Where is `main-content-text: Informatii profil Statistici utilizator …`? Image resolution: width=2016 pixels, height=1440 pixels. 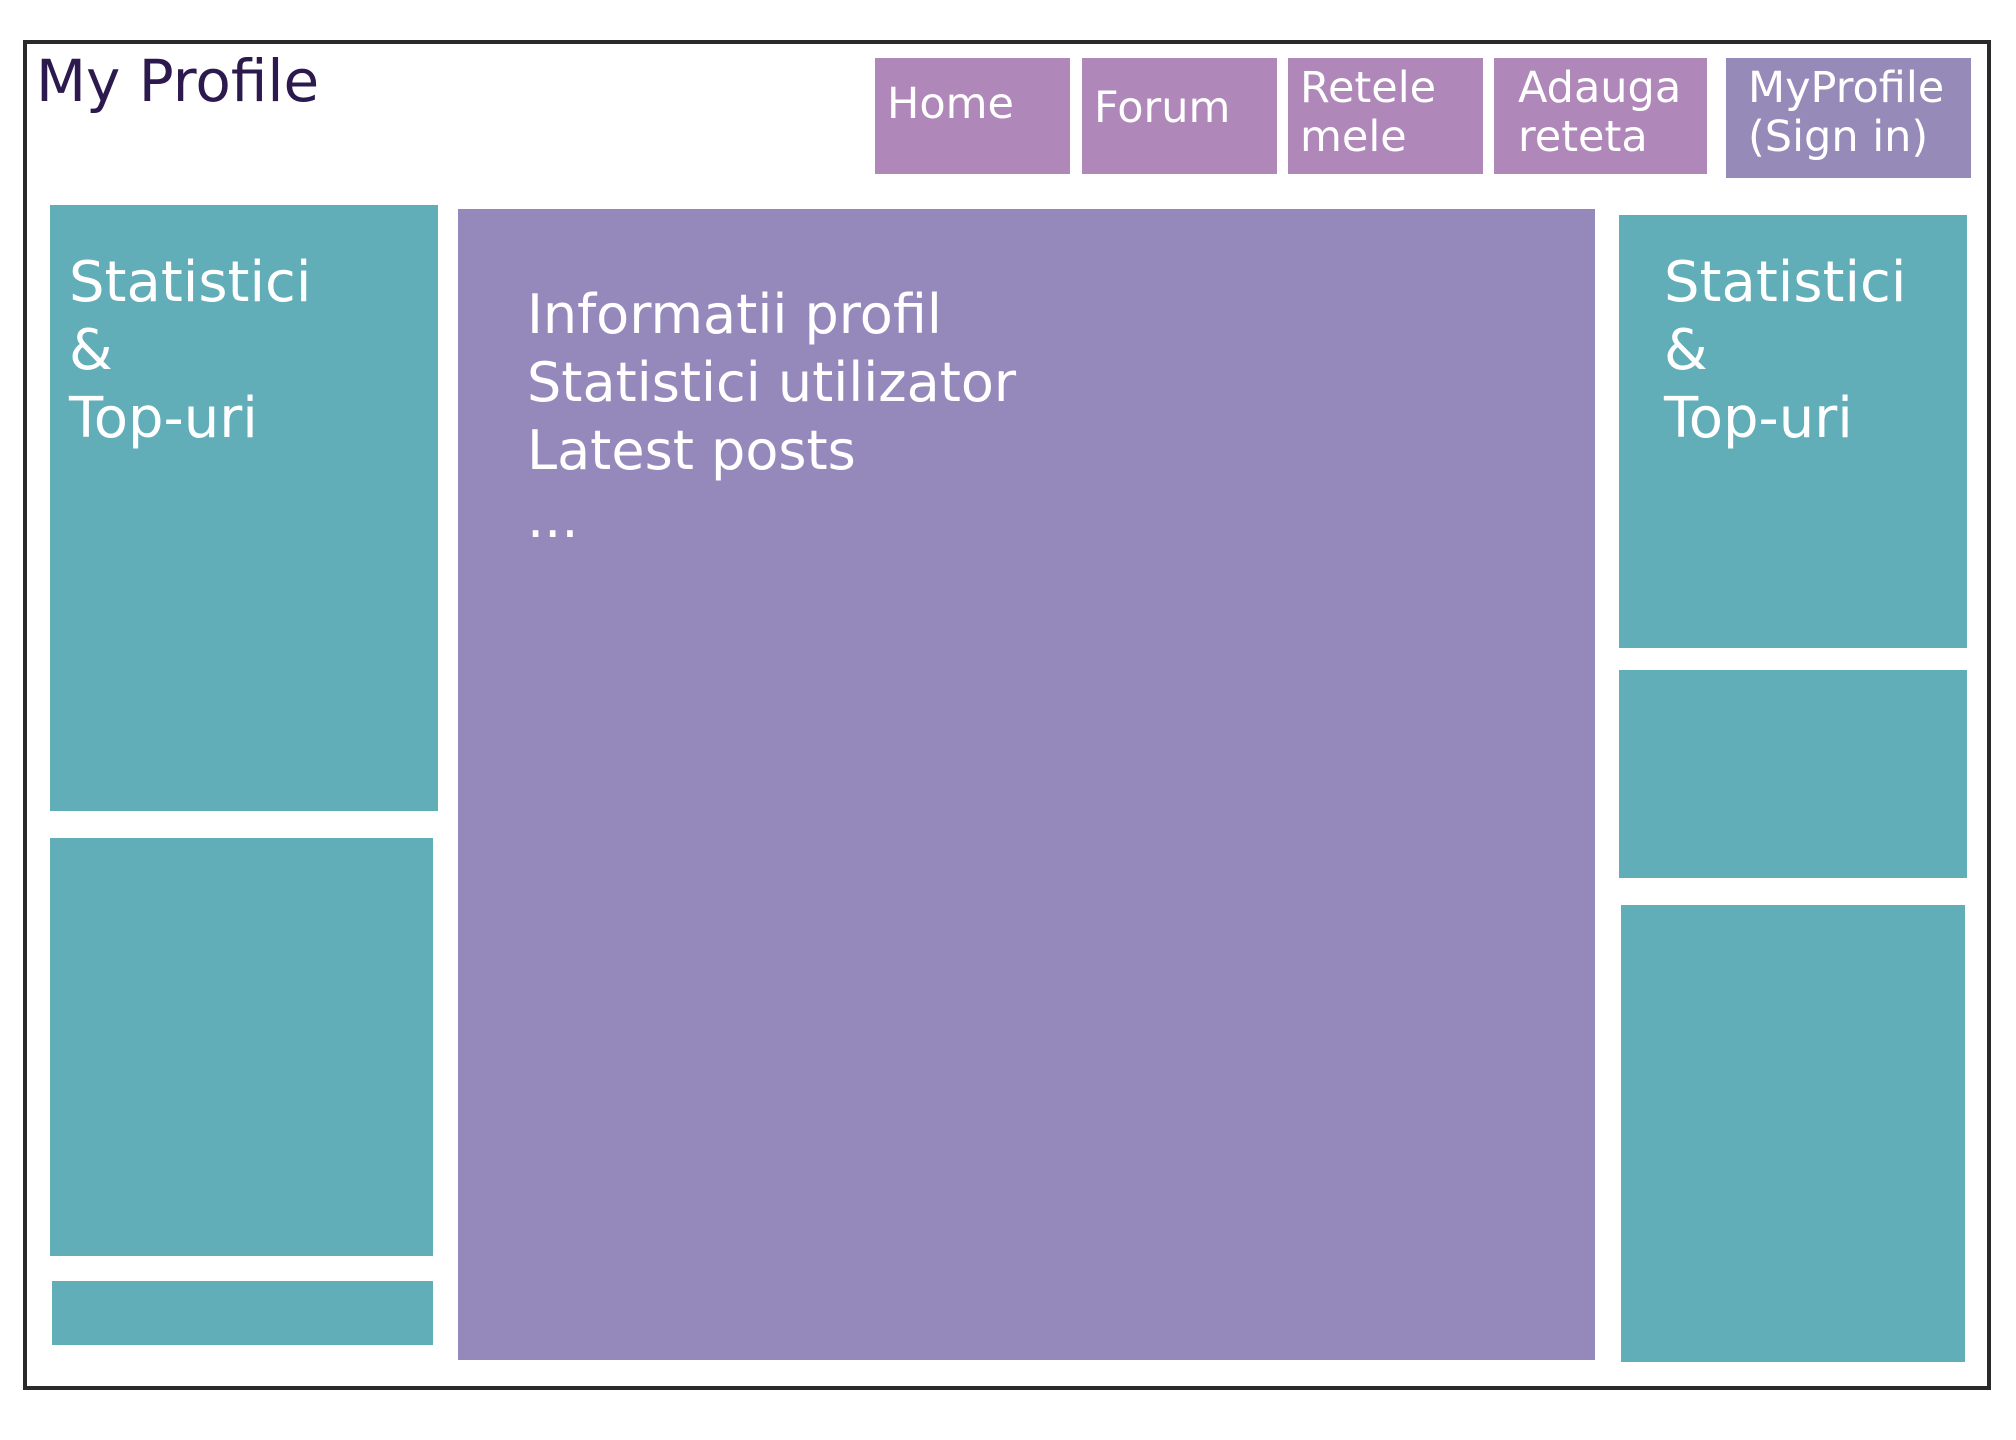
main-content-text: Informatii profil Statistici utilizator … is located at coordinates (771, 417).